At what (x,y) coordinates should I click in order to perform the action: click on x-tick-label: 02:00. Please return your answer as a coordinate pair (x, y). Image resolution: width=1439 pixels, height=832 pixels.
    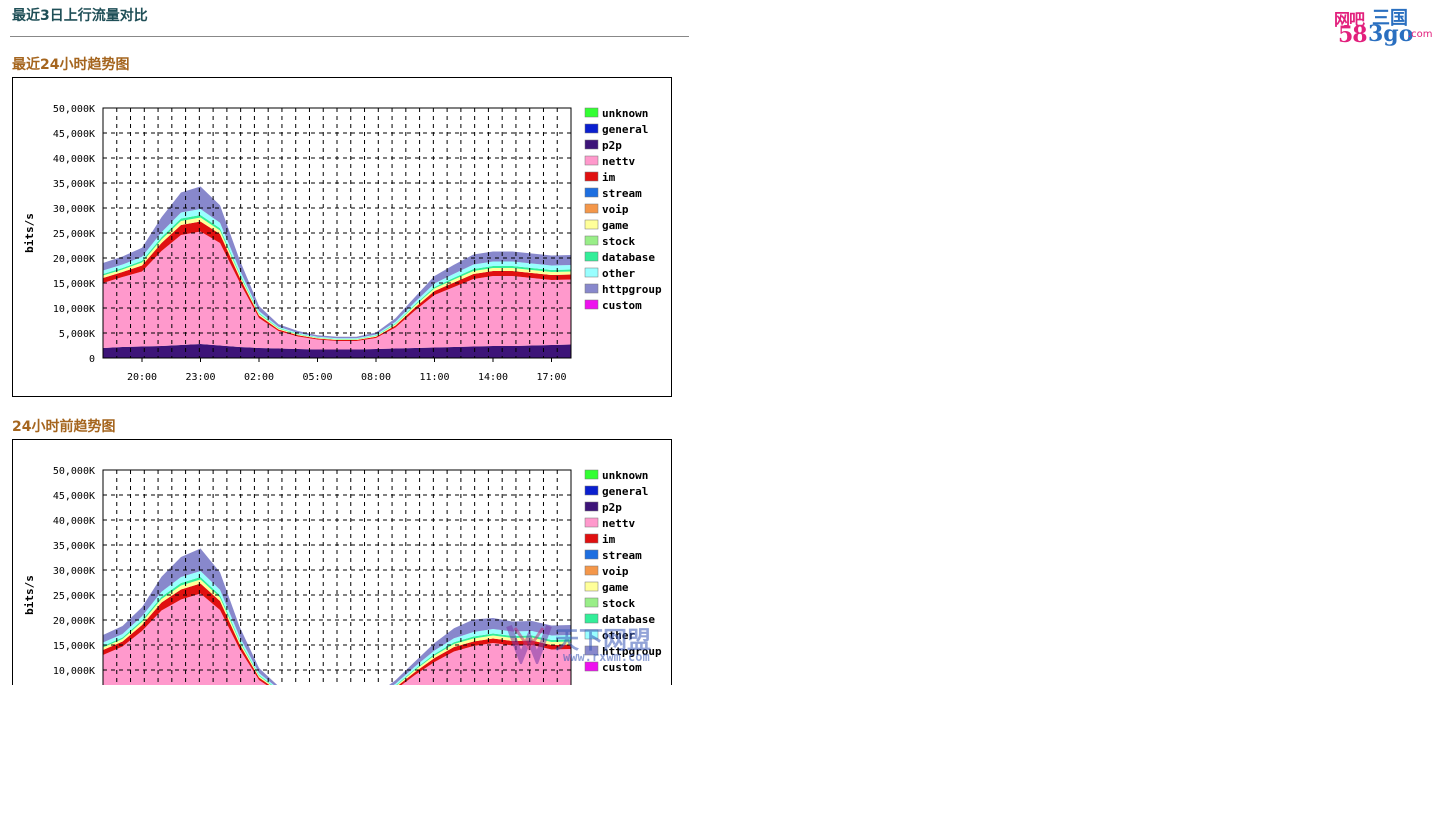
    Looking at the image, I should click on (259, 377).